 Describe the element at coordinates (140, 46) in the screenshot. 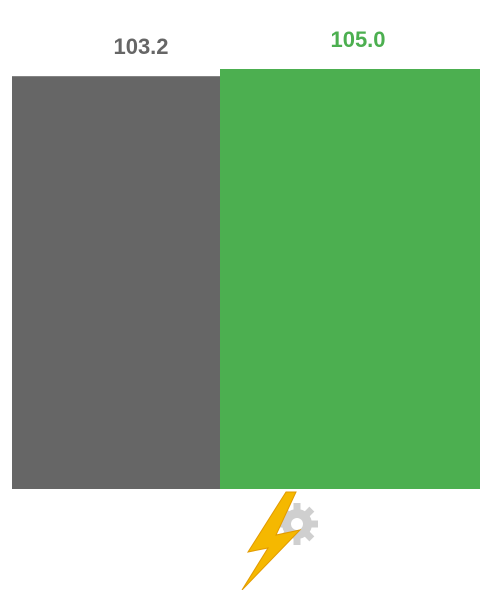

I see `bar-value-label-1: 103.2` at that location.